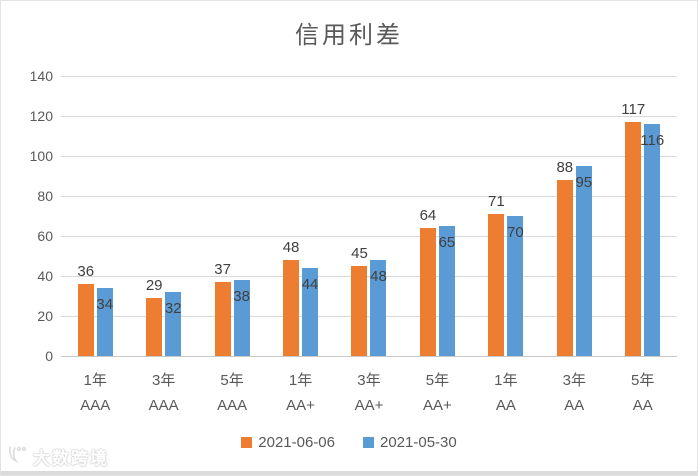 This screenshot has height=476, width=698. What do you see at coordinates (41, 76) in the screenshot?
I see `y-tick-label-140: 140` at bounding box center [41, 76].